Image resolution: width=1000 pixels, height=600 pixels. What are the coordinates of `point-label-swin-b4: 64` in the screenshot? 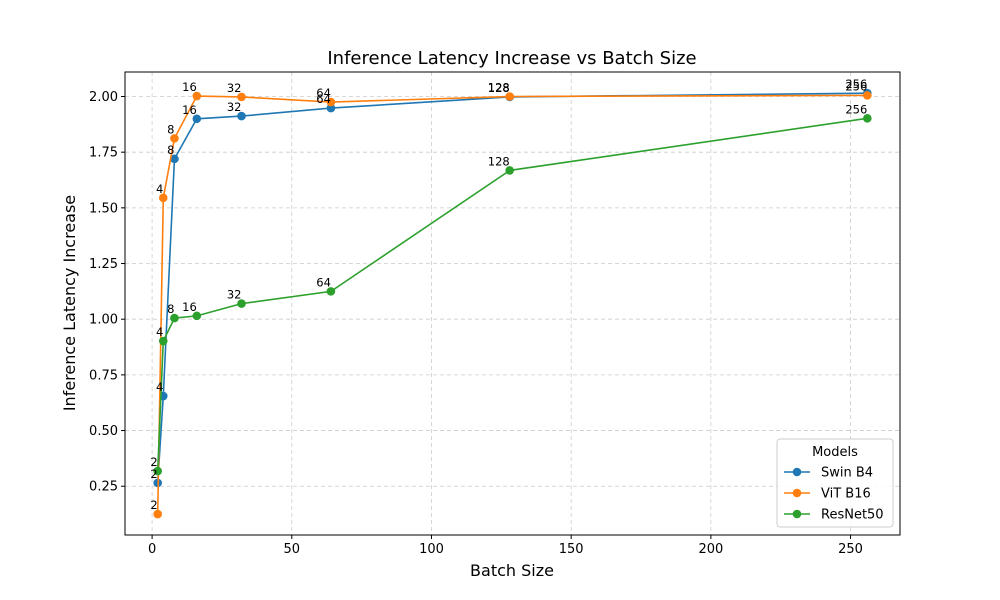 It's located at (323, 99).